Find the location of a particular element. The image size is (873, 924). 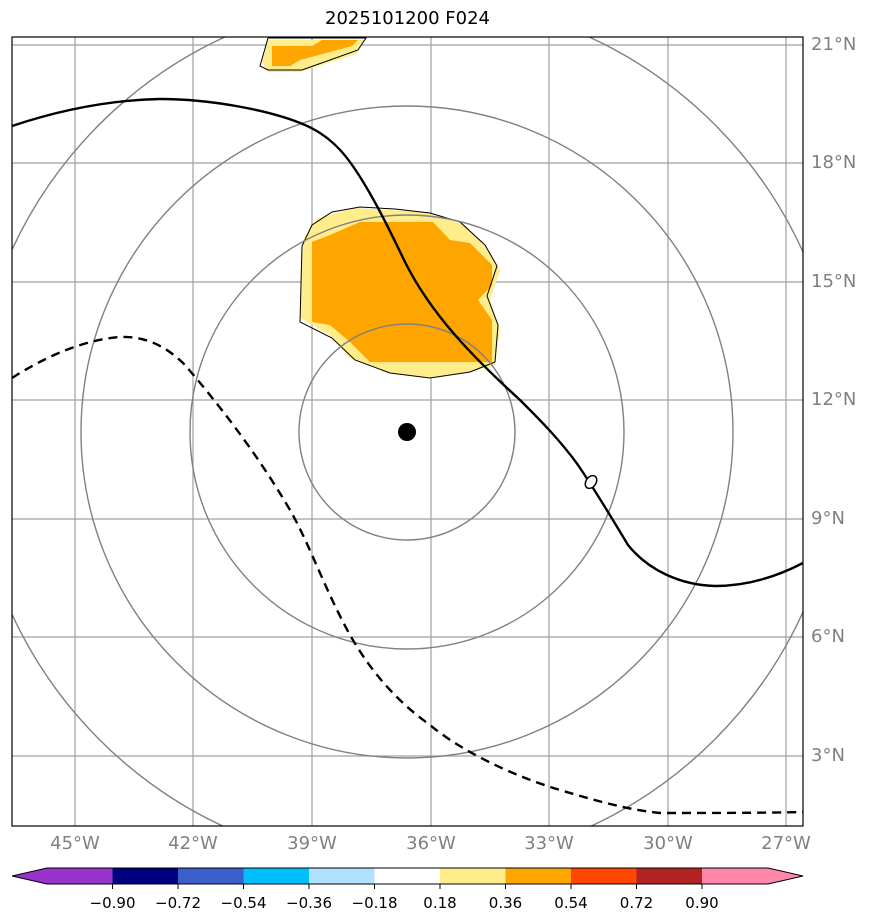

colorbar-outline is located at coordinates (407, 876).